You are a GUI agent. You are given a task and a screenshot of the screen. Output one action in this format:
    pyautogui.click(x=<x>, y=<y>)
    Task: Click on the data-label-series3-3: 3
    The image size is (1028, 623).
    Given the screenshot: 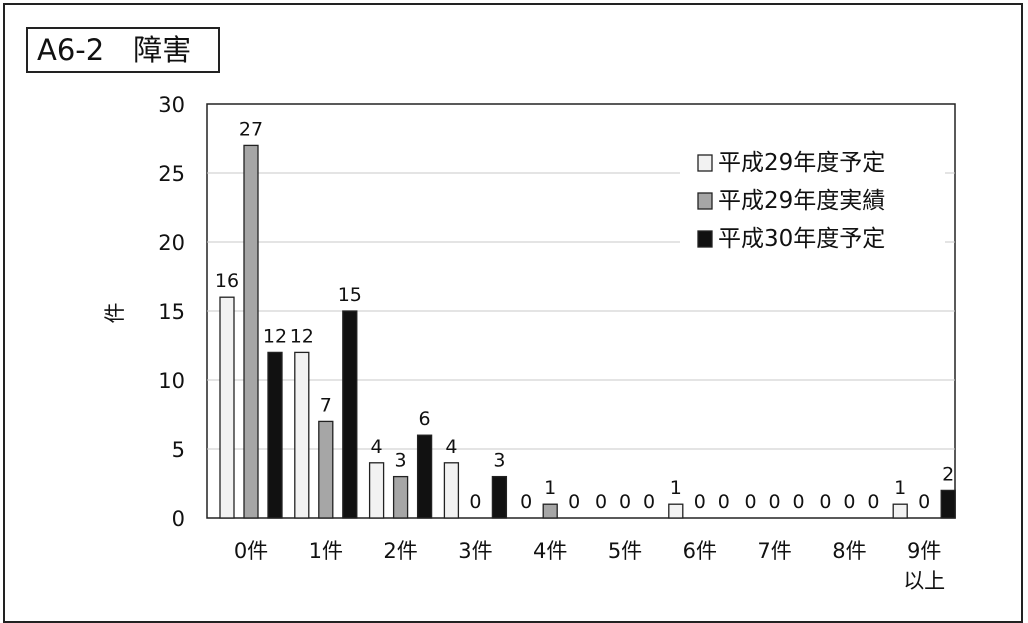 What is the action you would take?
    pyautogui.click(x=499, y=461)
    